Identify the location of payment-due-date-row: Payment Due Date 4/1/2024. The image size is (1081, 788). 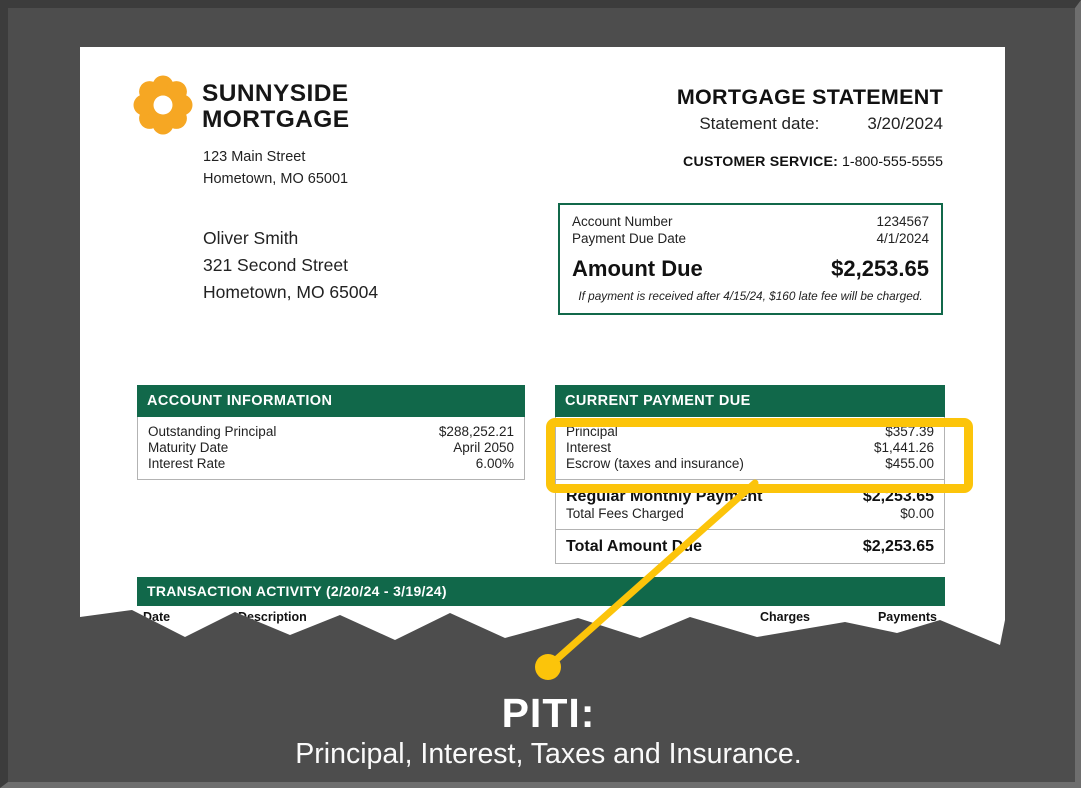
(750, 239).